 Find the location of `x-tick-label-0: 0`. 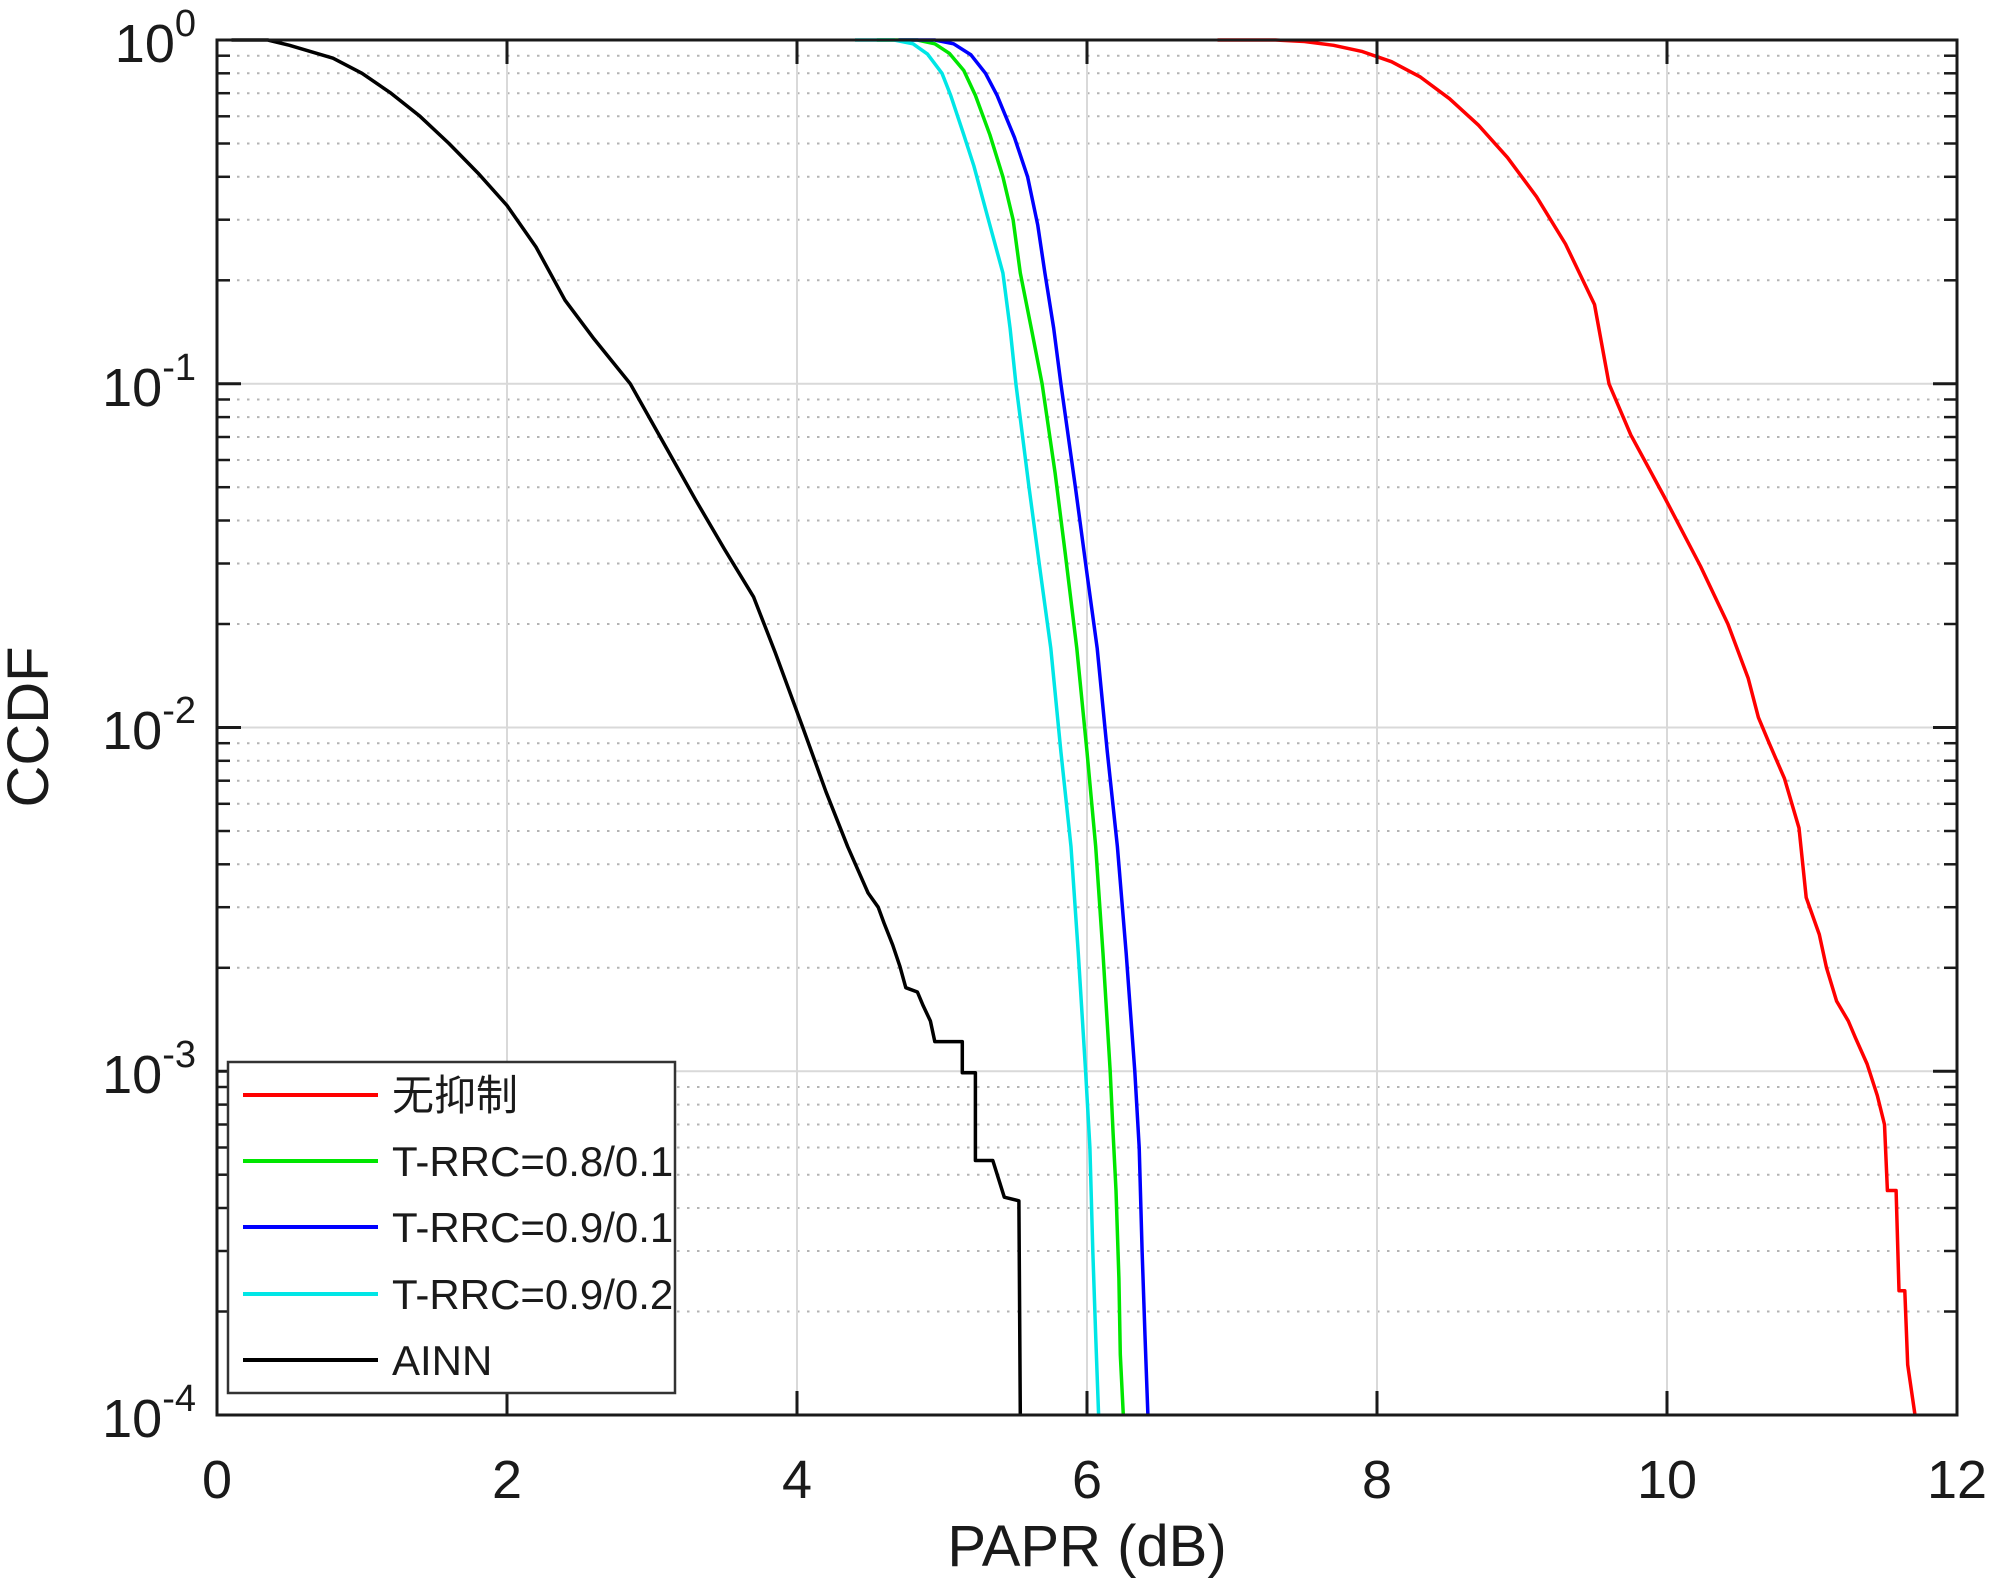

x-tick-label-0: 0 is located at coordinates (217, 1480).